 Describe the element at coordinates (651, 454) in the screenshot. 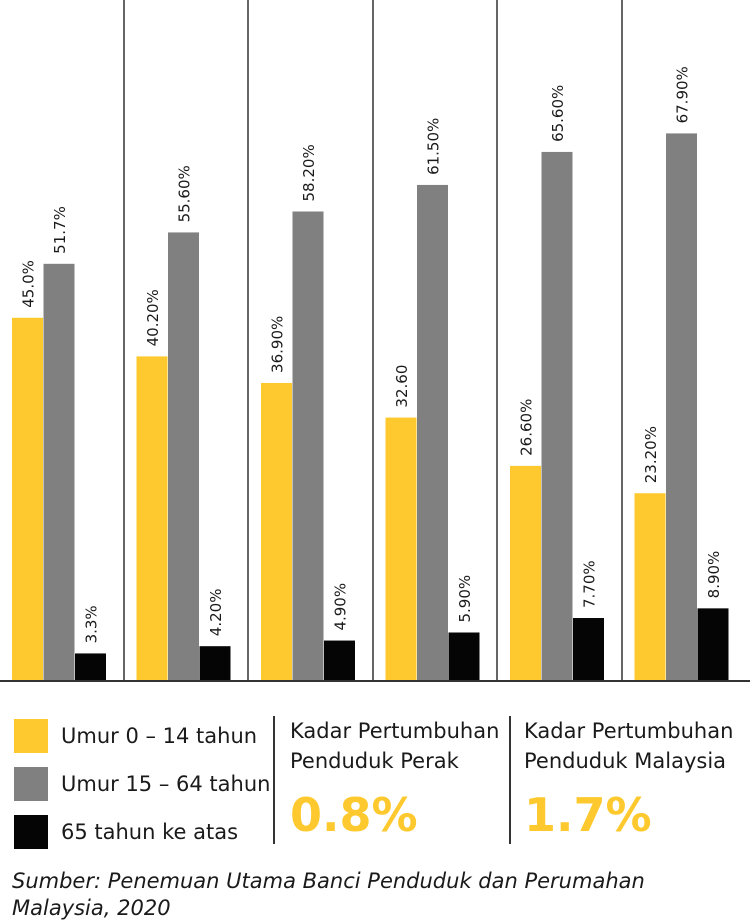

I see `data-label: 23.20%` at that location.